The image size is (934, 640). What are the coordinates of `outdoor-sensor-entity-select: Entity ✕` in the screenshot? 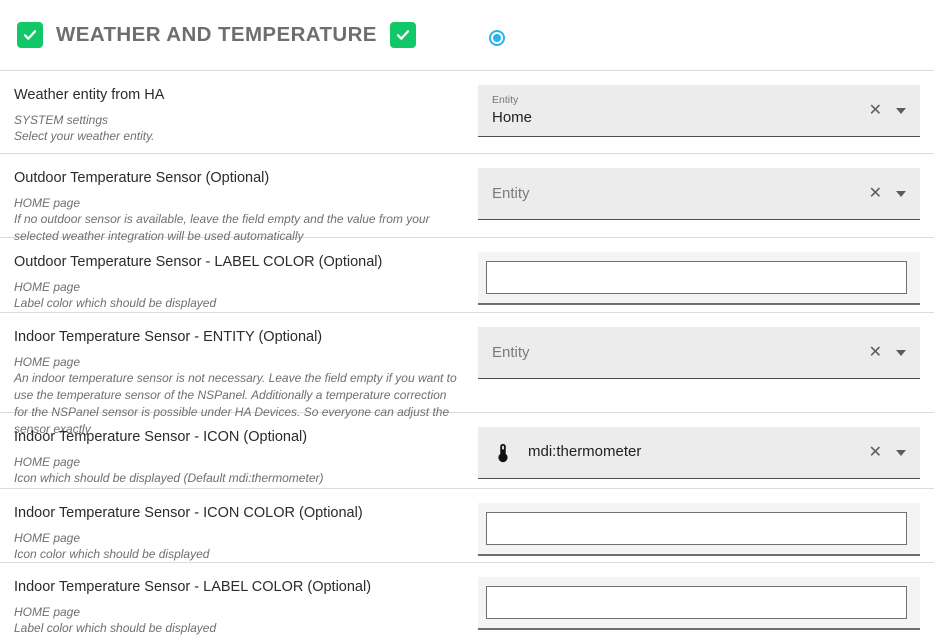 It's located at (699, 194).